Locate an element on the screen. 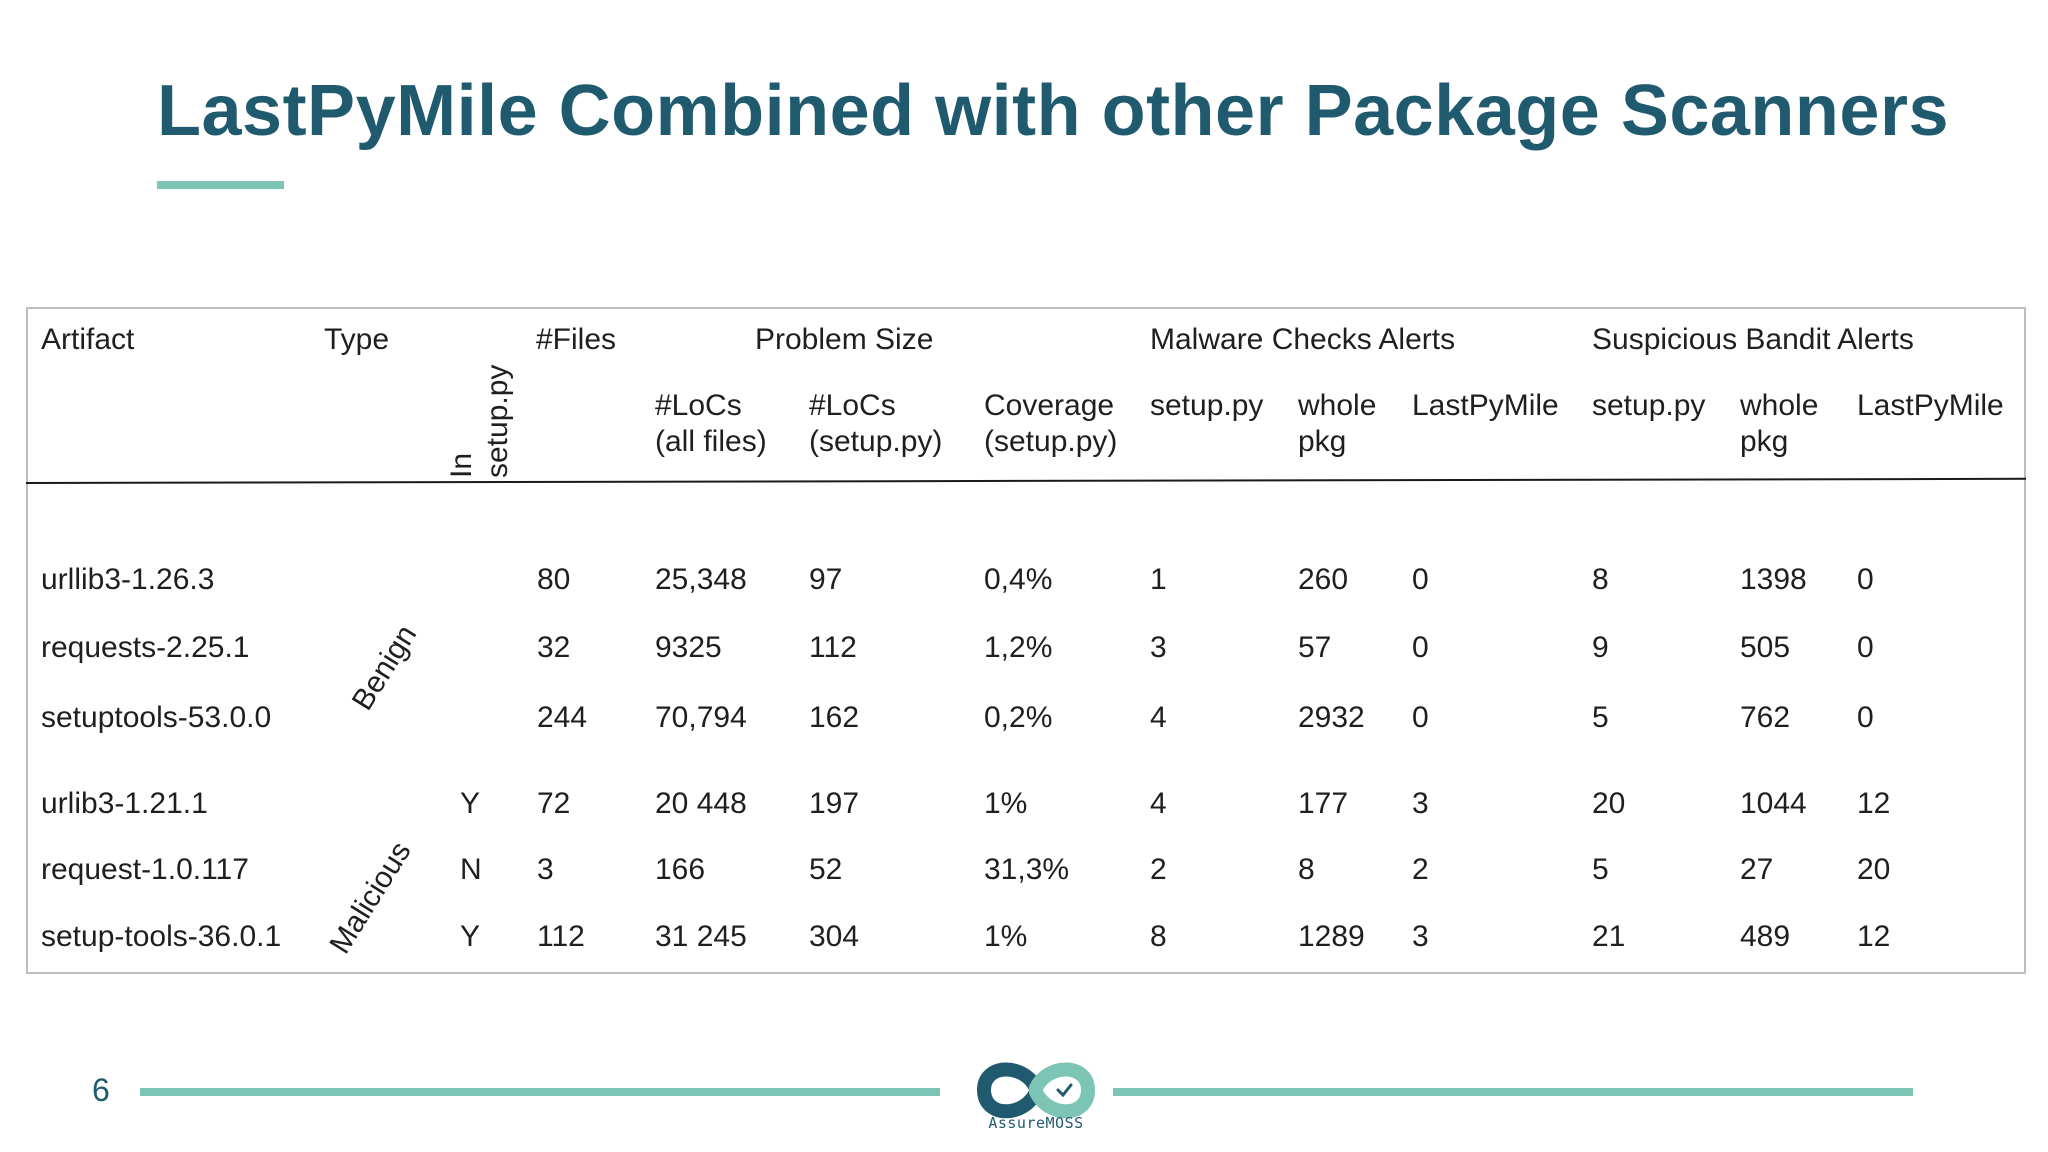  header-files: #Files is located at coordinates (576, 339).